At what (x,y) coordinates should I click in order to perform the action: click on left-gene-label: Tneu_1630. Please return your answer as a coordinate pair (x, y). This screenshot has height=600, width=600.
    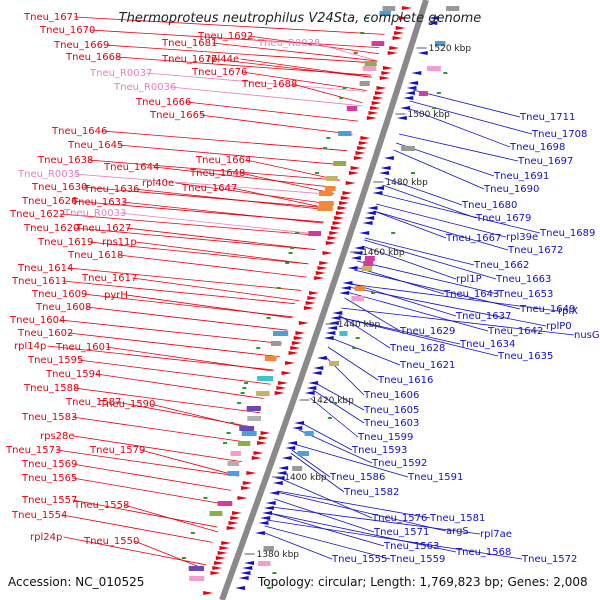
    Looking at the image, I should click on (59, 187).